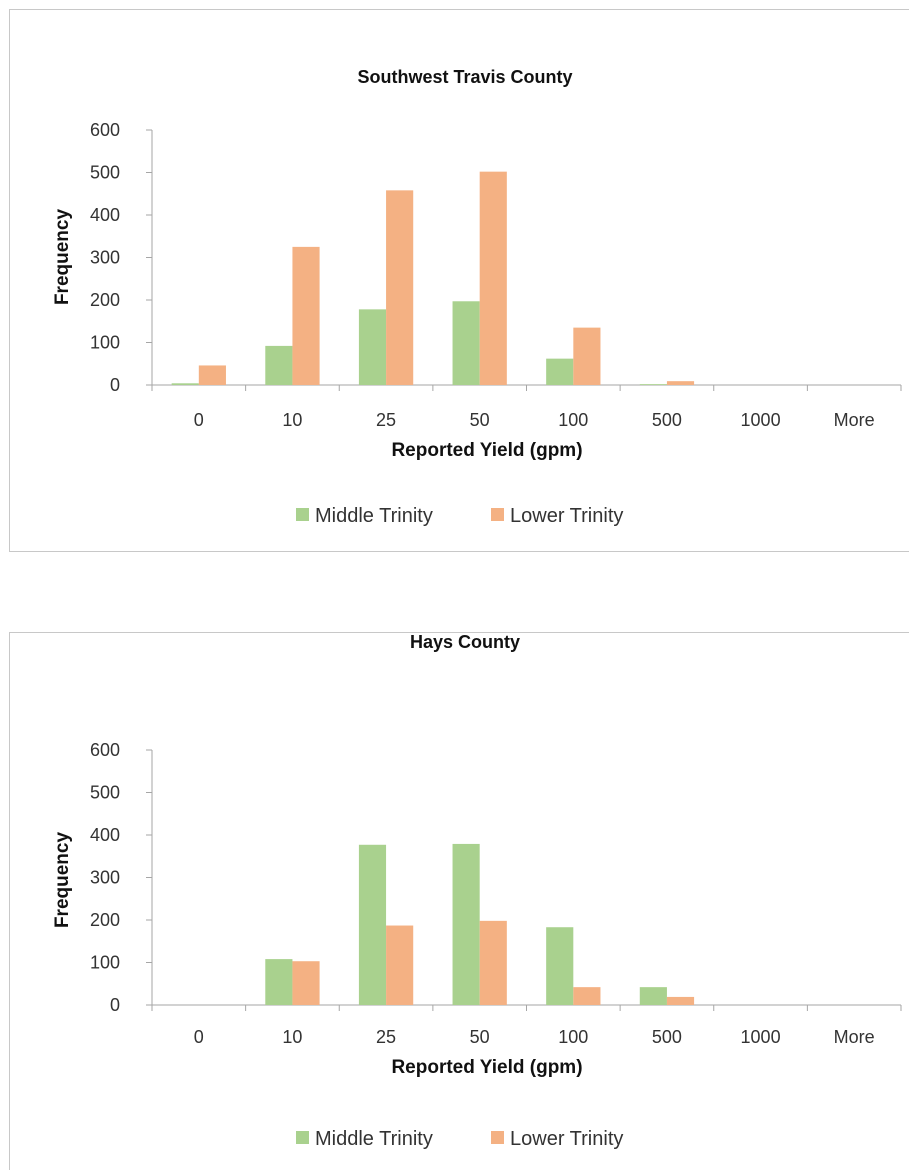 This screenshot has height=1171, width=909. What do you see at coordinates (465, 642) in the screenshot?
I see `chart-title: Hays County` at bounding box center [465, 642].